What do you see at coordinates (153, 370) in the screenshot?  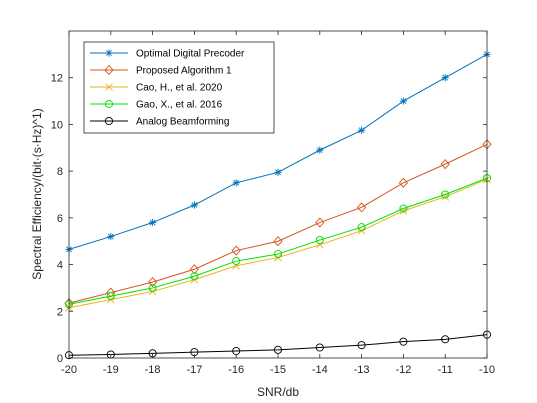 I see `x-tick-label: -18` at bounding box center [153, 370].